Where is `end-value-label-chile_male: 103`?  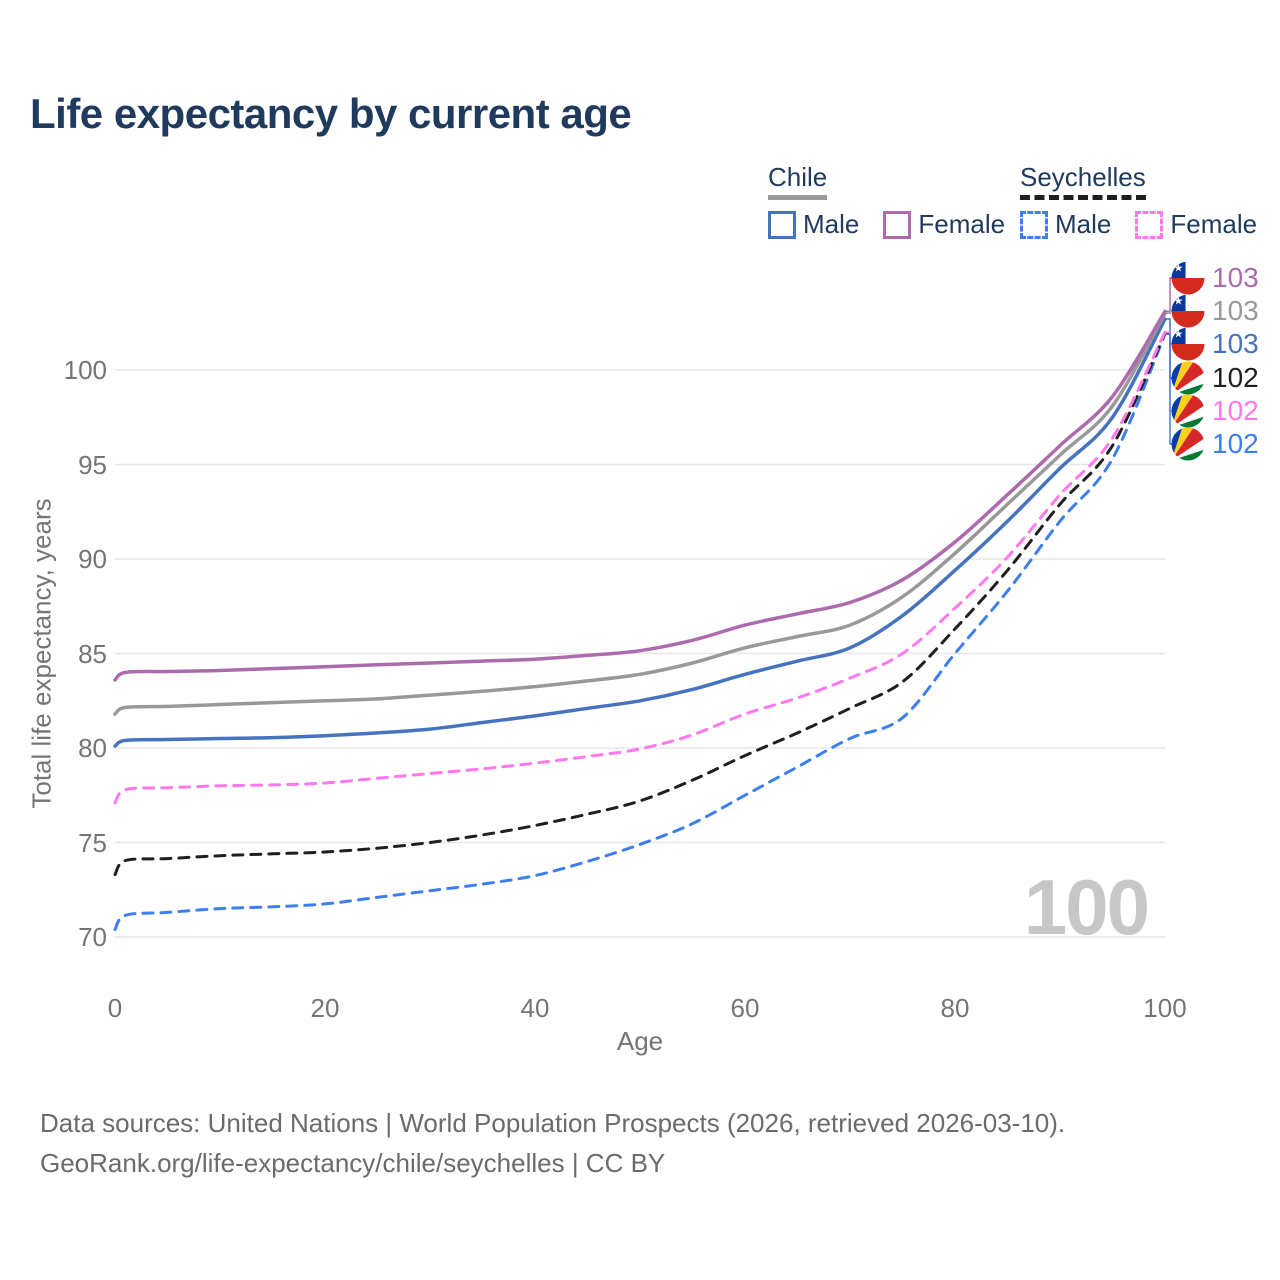
end-value-label-chile_male: 103 is located at coordinates (1235, 343).